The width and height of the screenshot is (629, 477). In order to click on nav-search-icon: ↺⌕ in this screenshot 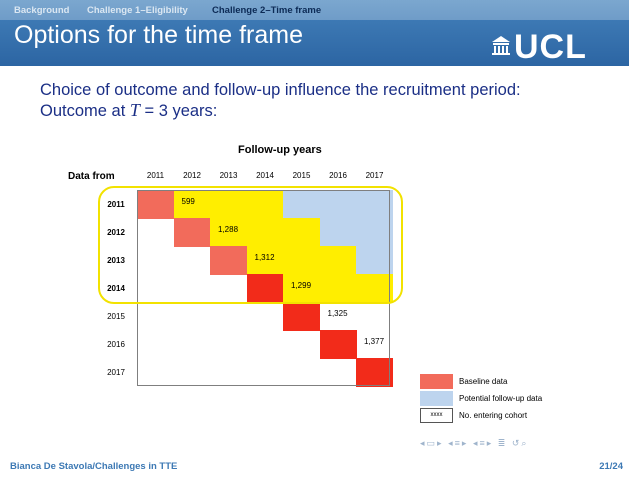, I will do `click(520, 443)`.